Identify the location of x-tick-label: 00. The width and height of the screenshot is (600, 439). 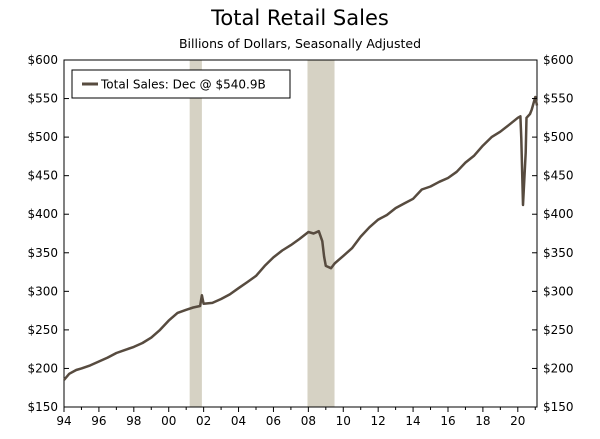
(168, 421).